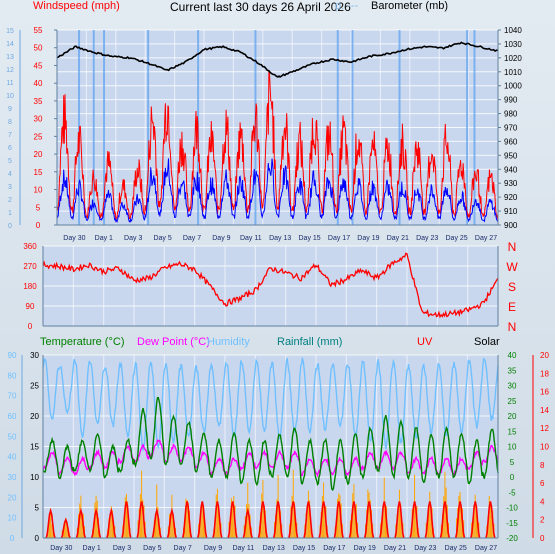 This screenshot has width=555, height=554. Describe the element at coordinates (37, 538) in the screenshot. I see `temp-tick-label: 0` at that location.